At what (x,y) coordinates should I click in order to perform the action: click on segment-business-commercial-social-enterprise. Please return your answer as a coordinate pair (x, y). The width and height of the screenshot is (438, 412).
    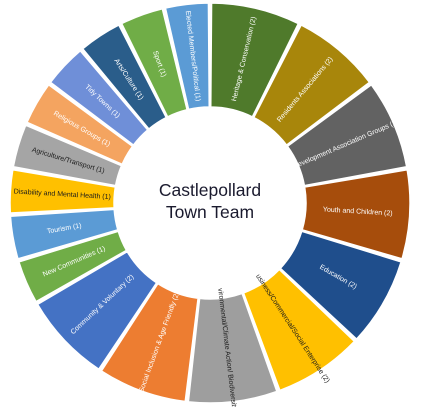
    Looking at the image, I should click on (299, 330).